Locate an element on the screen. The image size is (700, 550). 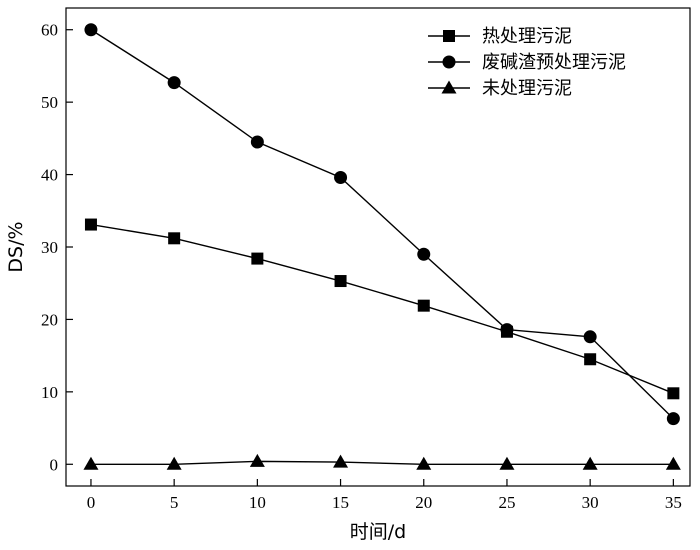
legend-item: 未处理污泥 is located at coordinates (500, 88).